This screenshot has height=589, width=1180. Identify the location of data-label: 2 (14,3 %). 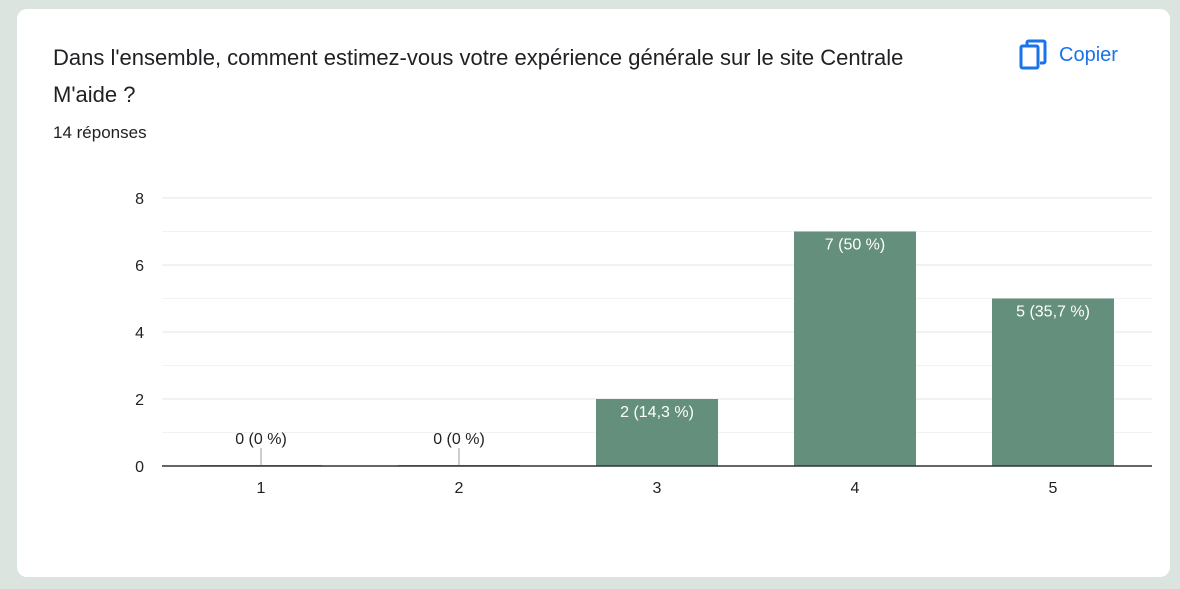
(657, 412).